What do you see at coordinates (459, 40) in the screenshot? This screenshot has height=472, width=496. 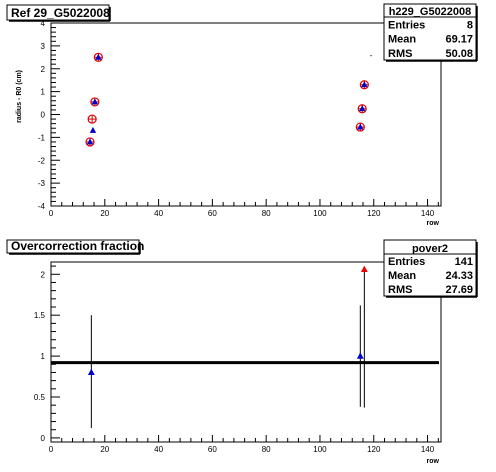 I see `stats-value: 69.17` at bounding box center [459, 40].